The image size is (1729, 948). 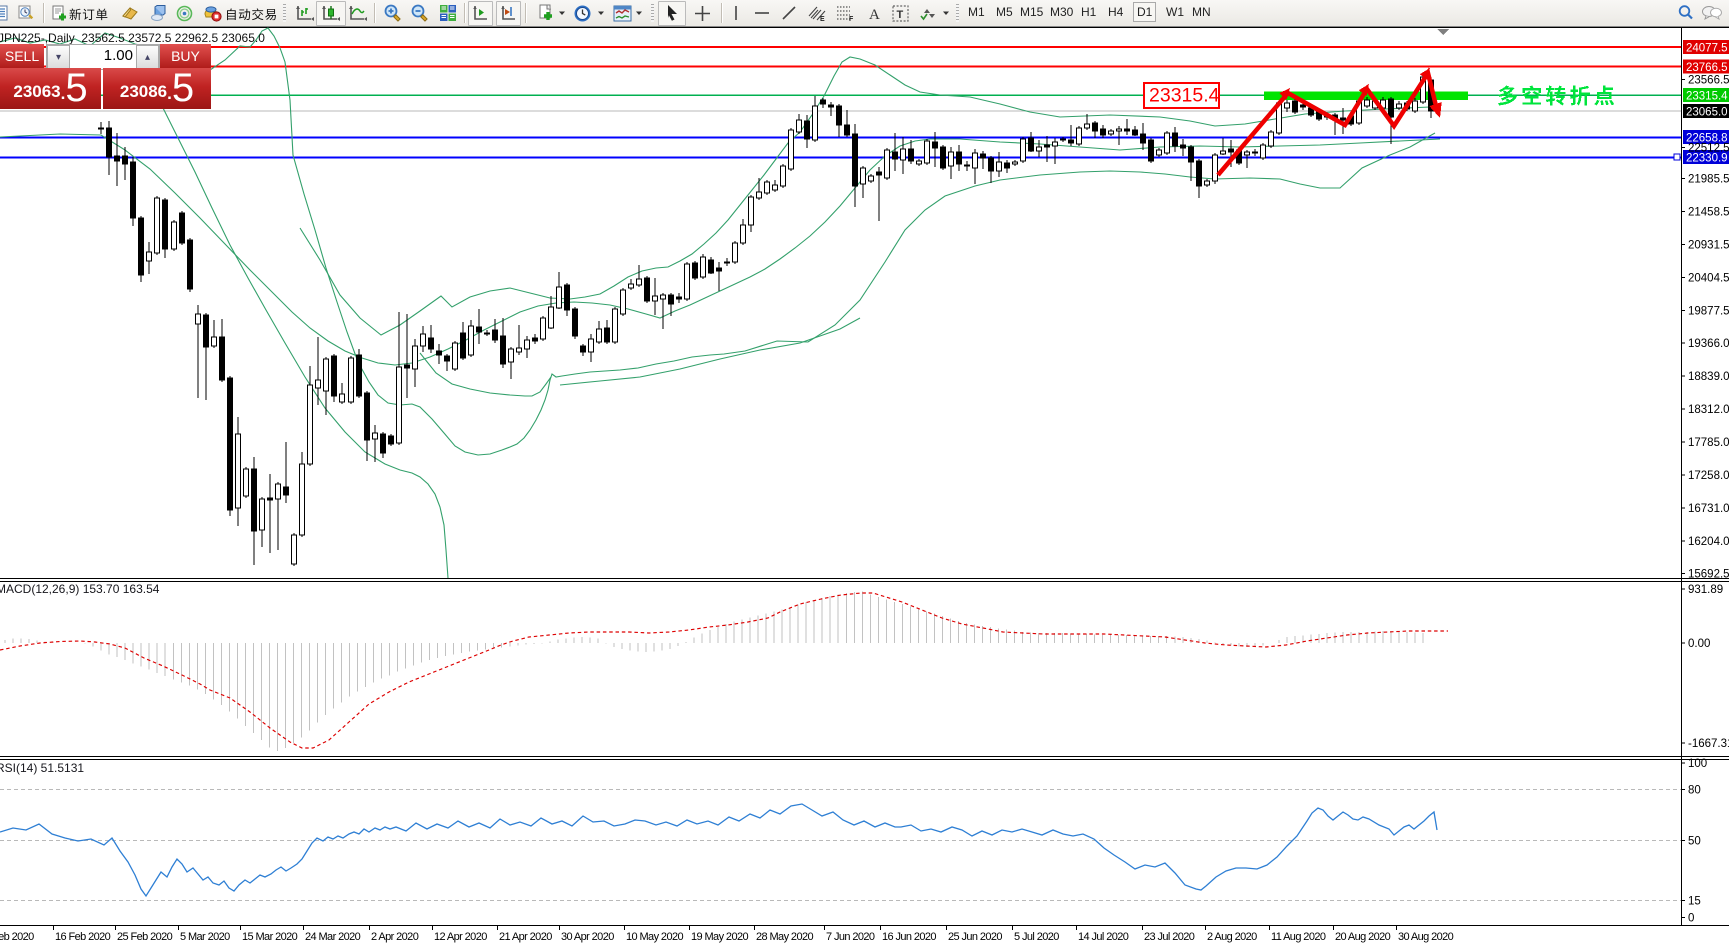 I want to click on svg-text: 16 Feb 2020, so click(x=83, y=937).